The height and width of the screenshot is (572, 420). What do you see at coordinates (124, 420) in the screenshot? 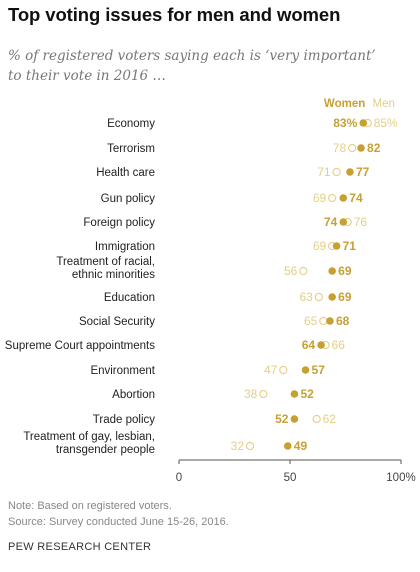
I see `category-label: Trade policy` at bounding box center [124, 420].